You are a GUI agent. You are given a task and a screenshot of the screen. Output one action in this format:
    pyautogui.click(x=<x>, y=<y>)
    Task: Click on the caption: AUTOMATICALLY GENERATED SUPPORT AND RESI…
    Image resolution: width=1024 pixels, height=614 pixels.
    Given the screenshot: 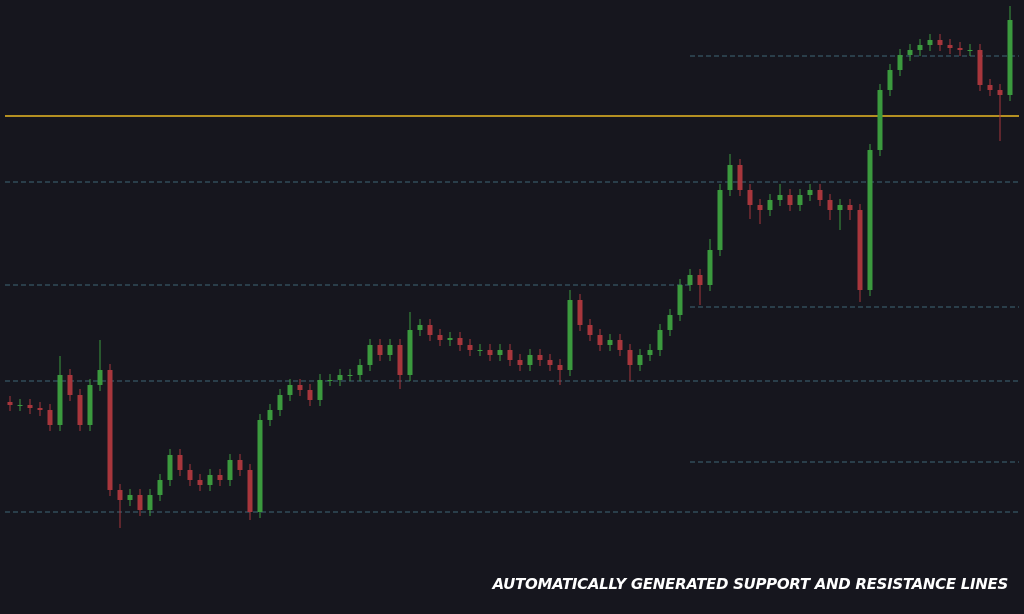 What is the action you would take?
    pyautogui.click(x=750, y=584)
    